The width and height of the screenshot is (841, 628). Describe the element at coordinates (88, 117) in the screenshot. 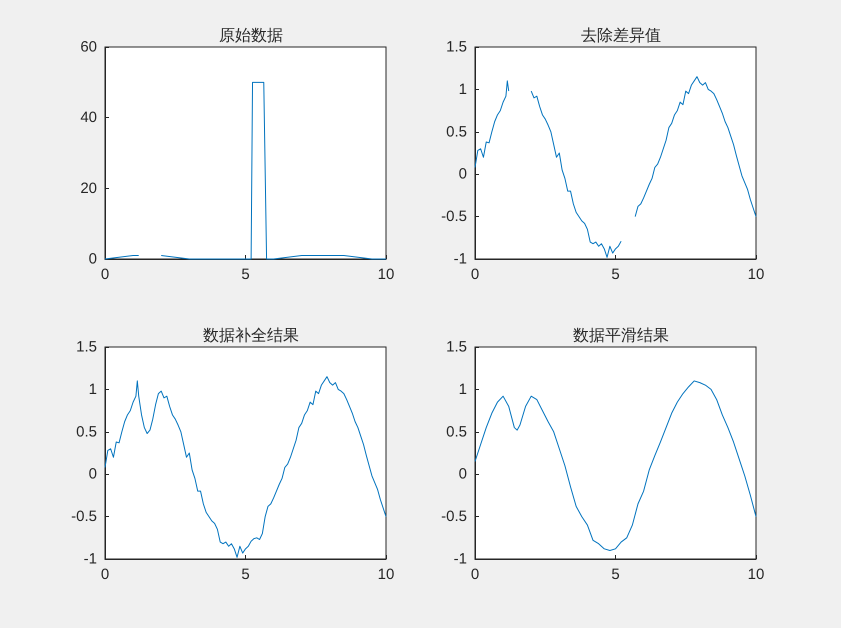

I see `y-tick-label: 40` at that location.